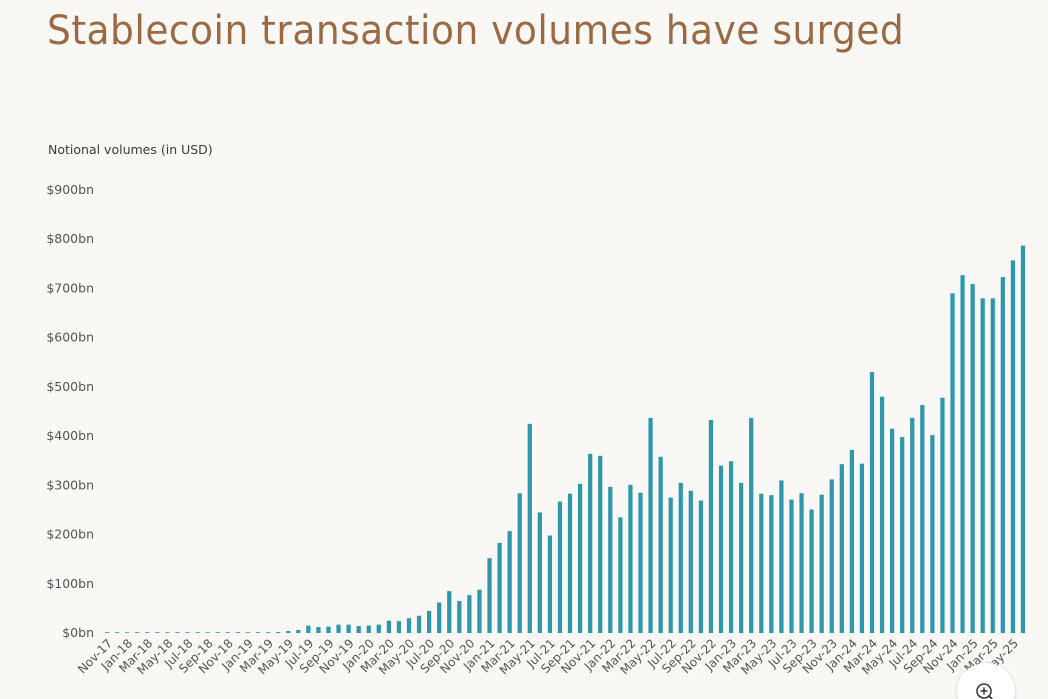 This screenshot has height=699, width=1048. I want to click on y-tick-label: $100bn, so click(70, 583).